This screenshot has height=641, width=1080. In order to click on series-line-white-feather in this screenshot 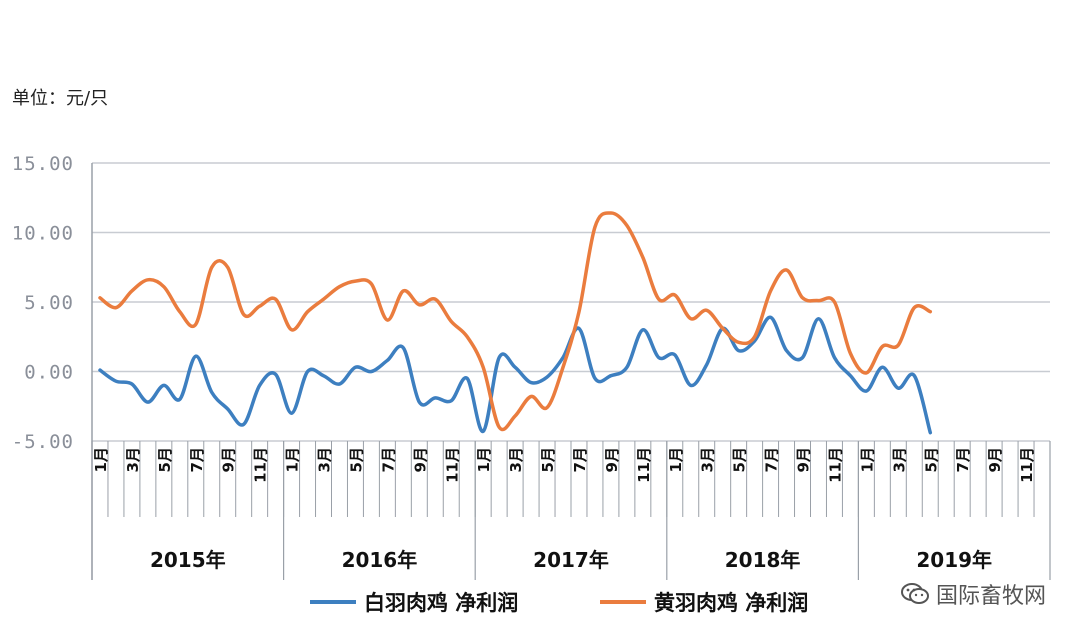, I will do `click(515, 375)`.